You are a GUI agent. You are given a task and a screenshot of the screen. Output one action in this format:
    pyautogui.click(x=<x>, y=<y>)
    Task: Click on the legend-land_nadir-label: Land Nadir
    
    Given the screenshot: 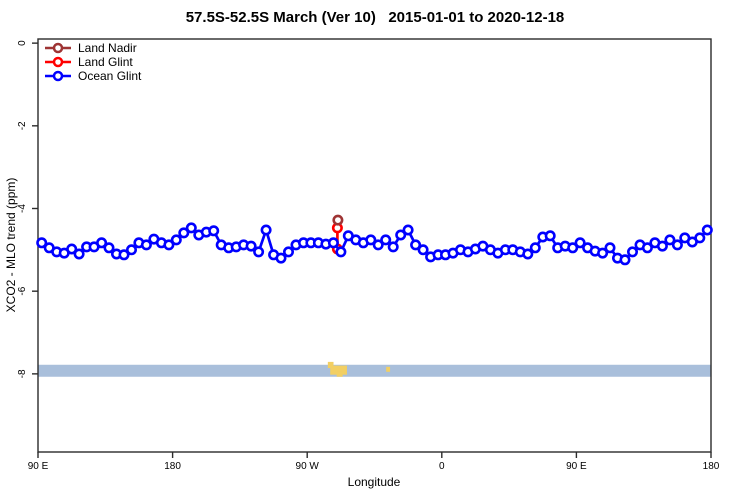 What is the action you would take?
    pyautogui.click(x=107, y=48)
    